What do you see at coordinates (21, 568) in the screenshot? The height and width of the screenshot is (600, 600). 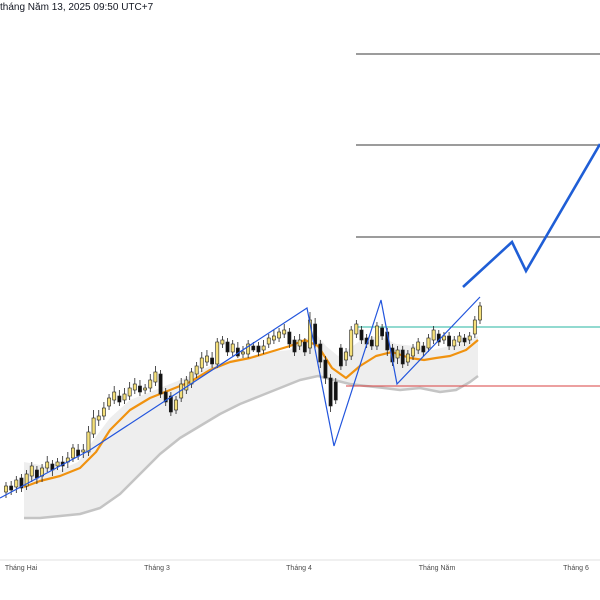 I see `x-tick-label: Tháng Hai` at bounding box center [21, 568].